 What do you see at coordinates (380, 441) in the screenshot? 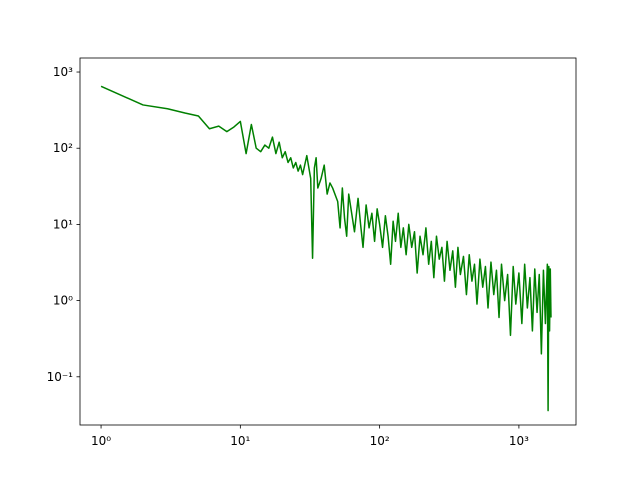
I see `x-tick-label: 10²` at bounding box center [380, 441].